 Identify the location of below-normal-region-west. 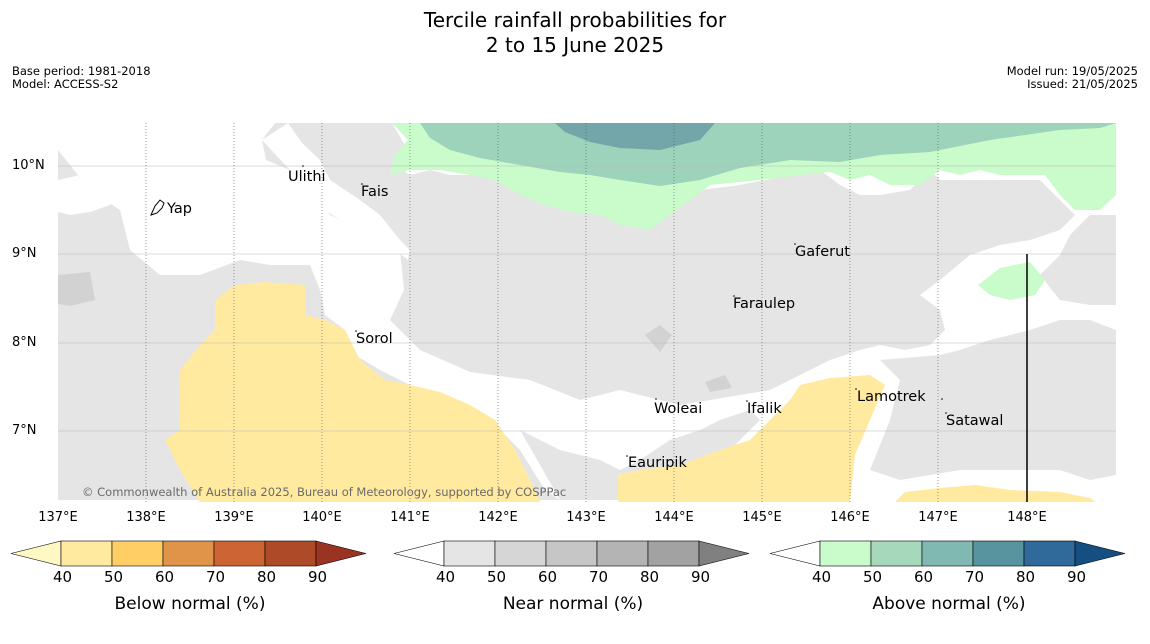
(352, 392).